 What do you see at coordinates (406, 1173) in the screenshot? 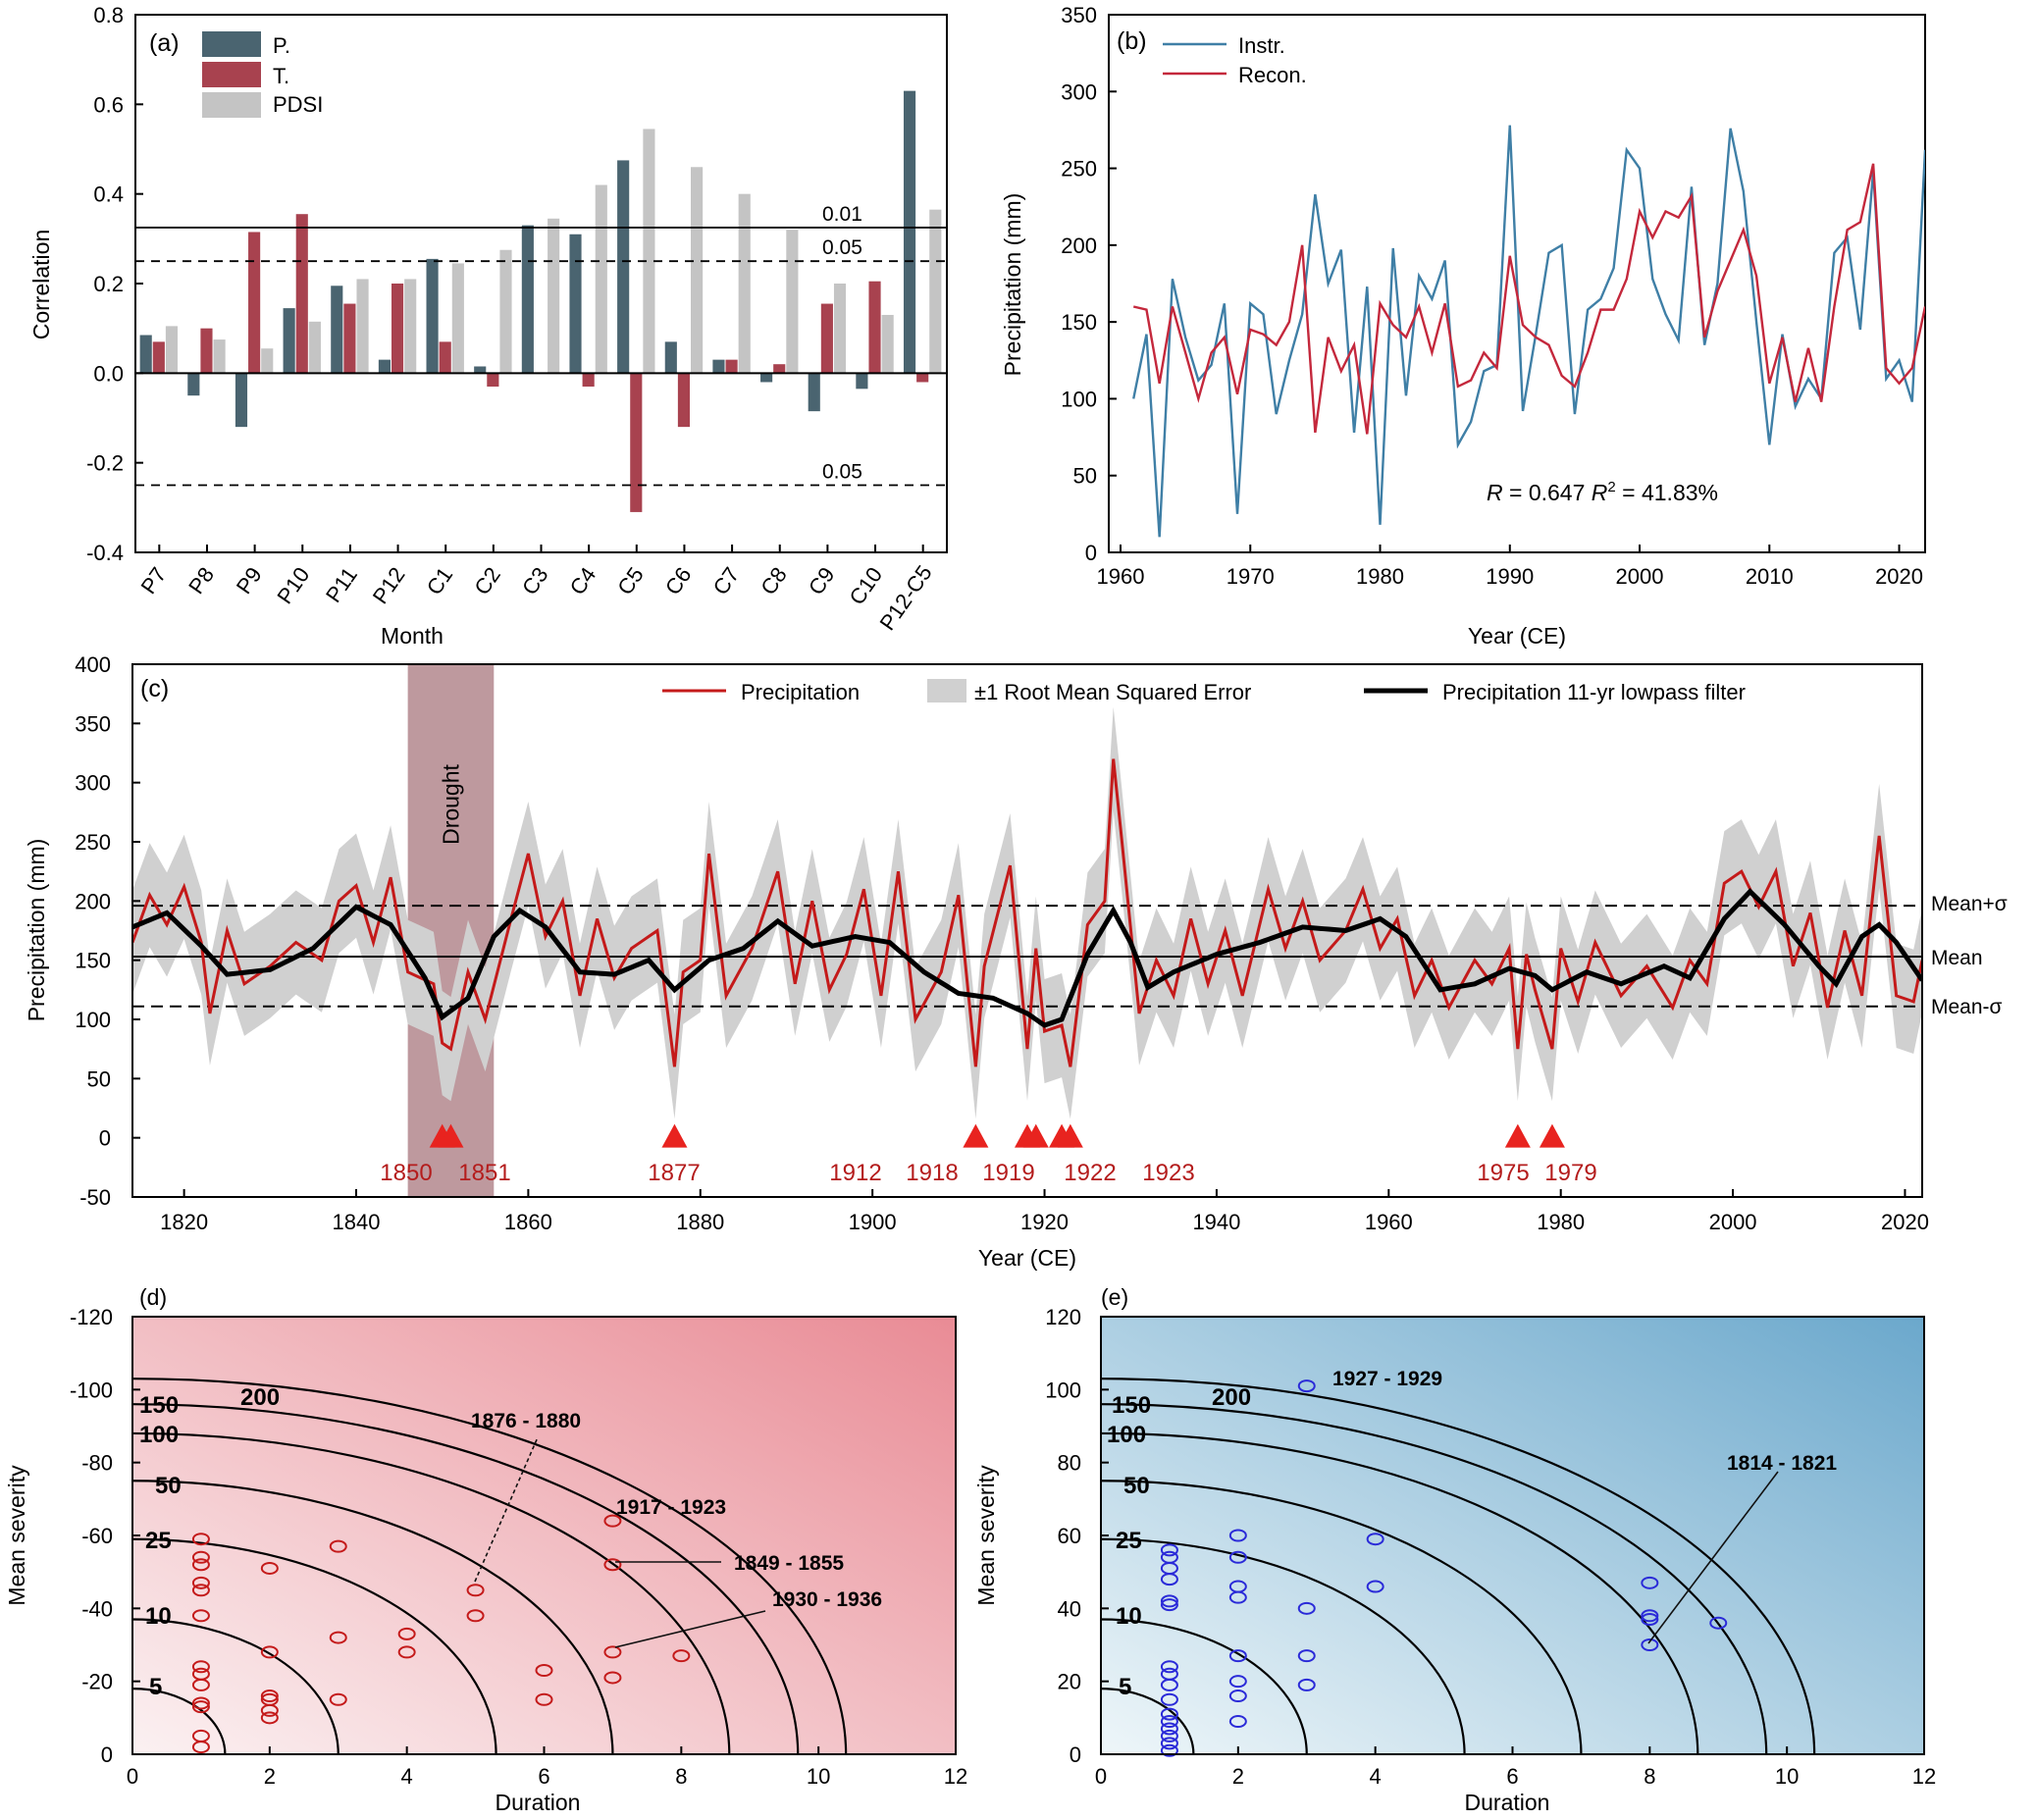
I see `event-label-1850: 1850` at bounding box center [406, 1173].